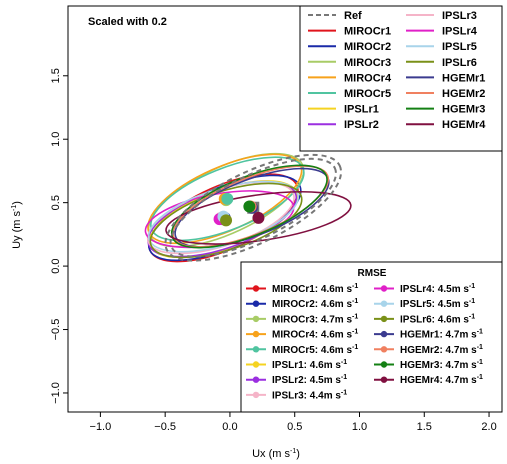 This screenshot has height=464, width=507. I want to click on rmse-label-mirocr2: MIROCr2: 4.6m s-1, so click(315, 304).